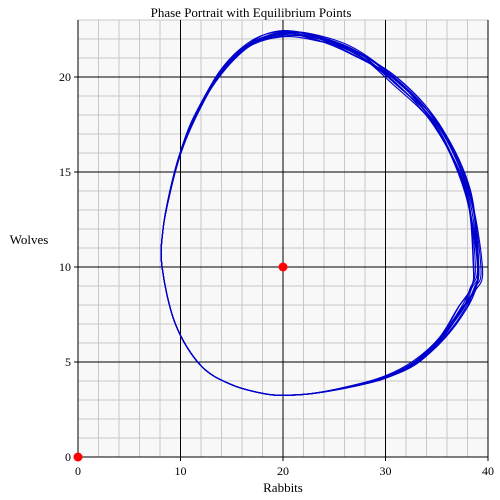 This screenshot has height=500, width=500. What do you see at coordinates (283, 487) in the screenshot?
I see `x-axis-label: Rabbits` at bounding box center [283, 487].